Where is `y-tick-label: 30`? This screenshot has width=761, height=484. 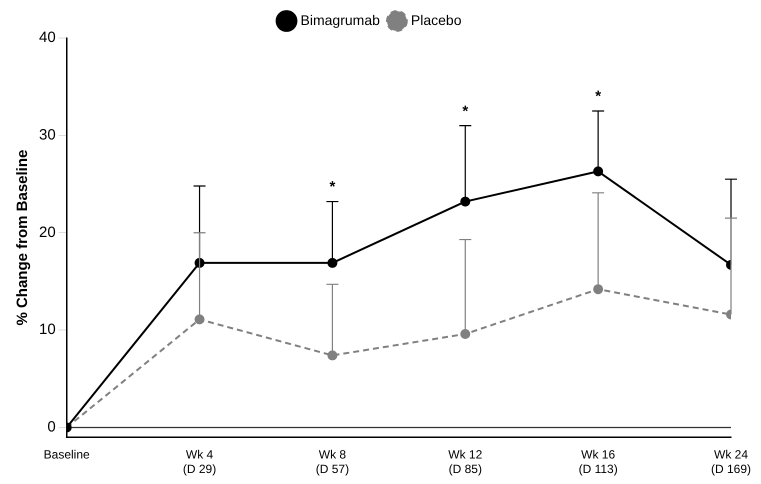 y-tick-label: 30 is located at coordinates (47, 135).